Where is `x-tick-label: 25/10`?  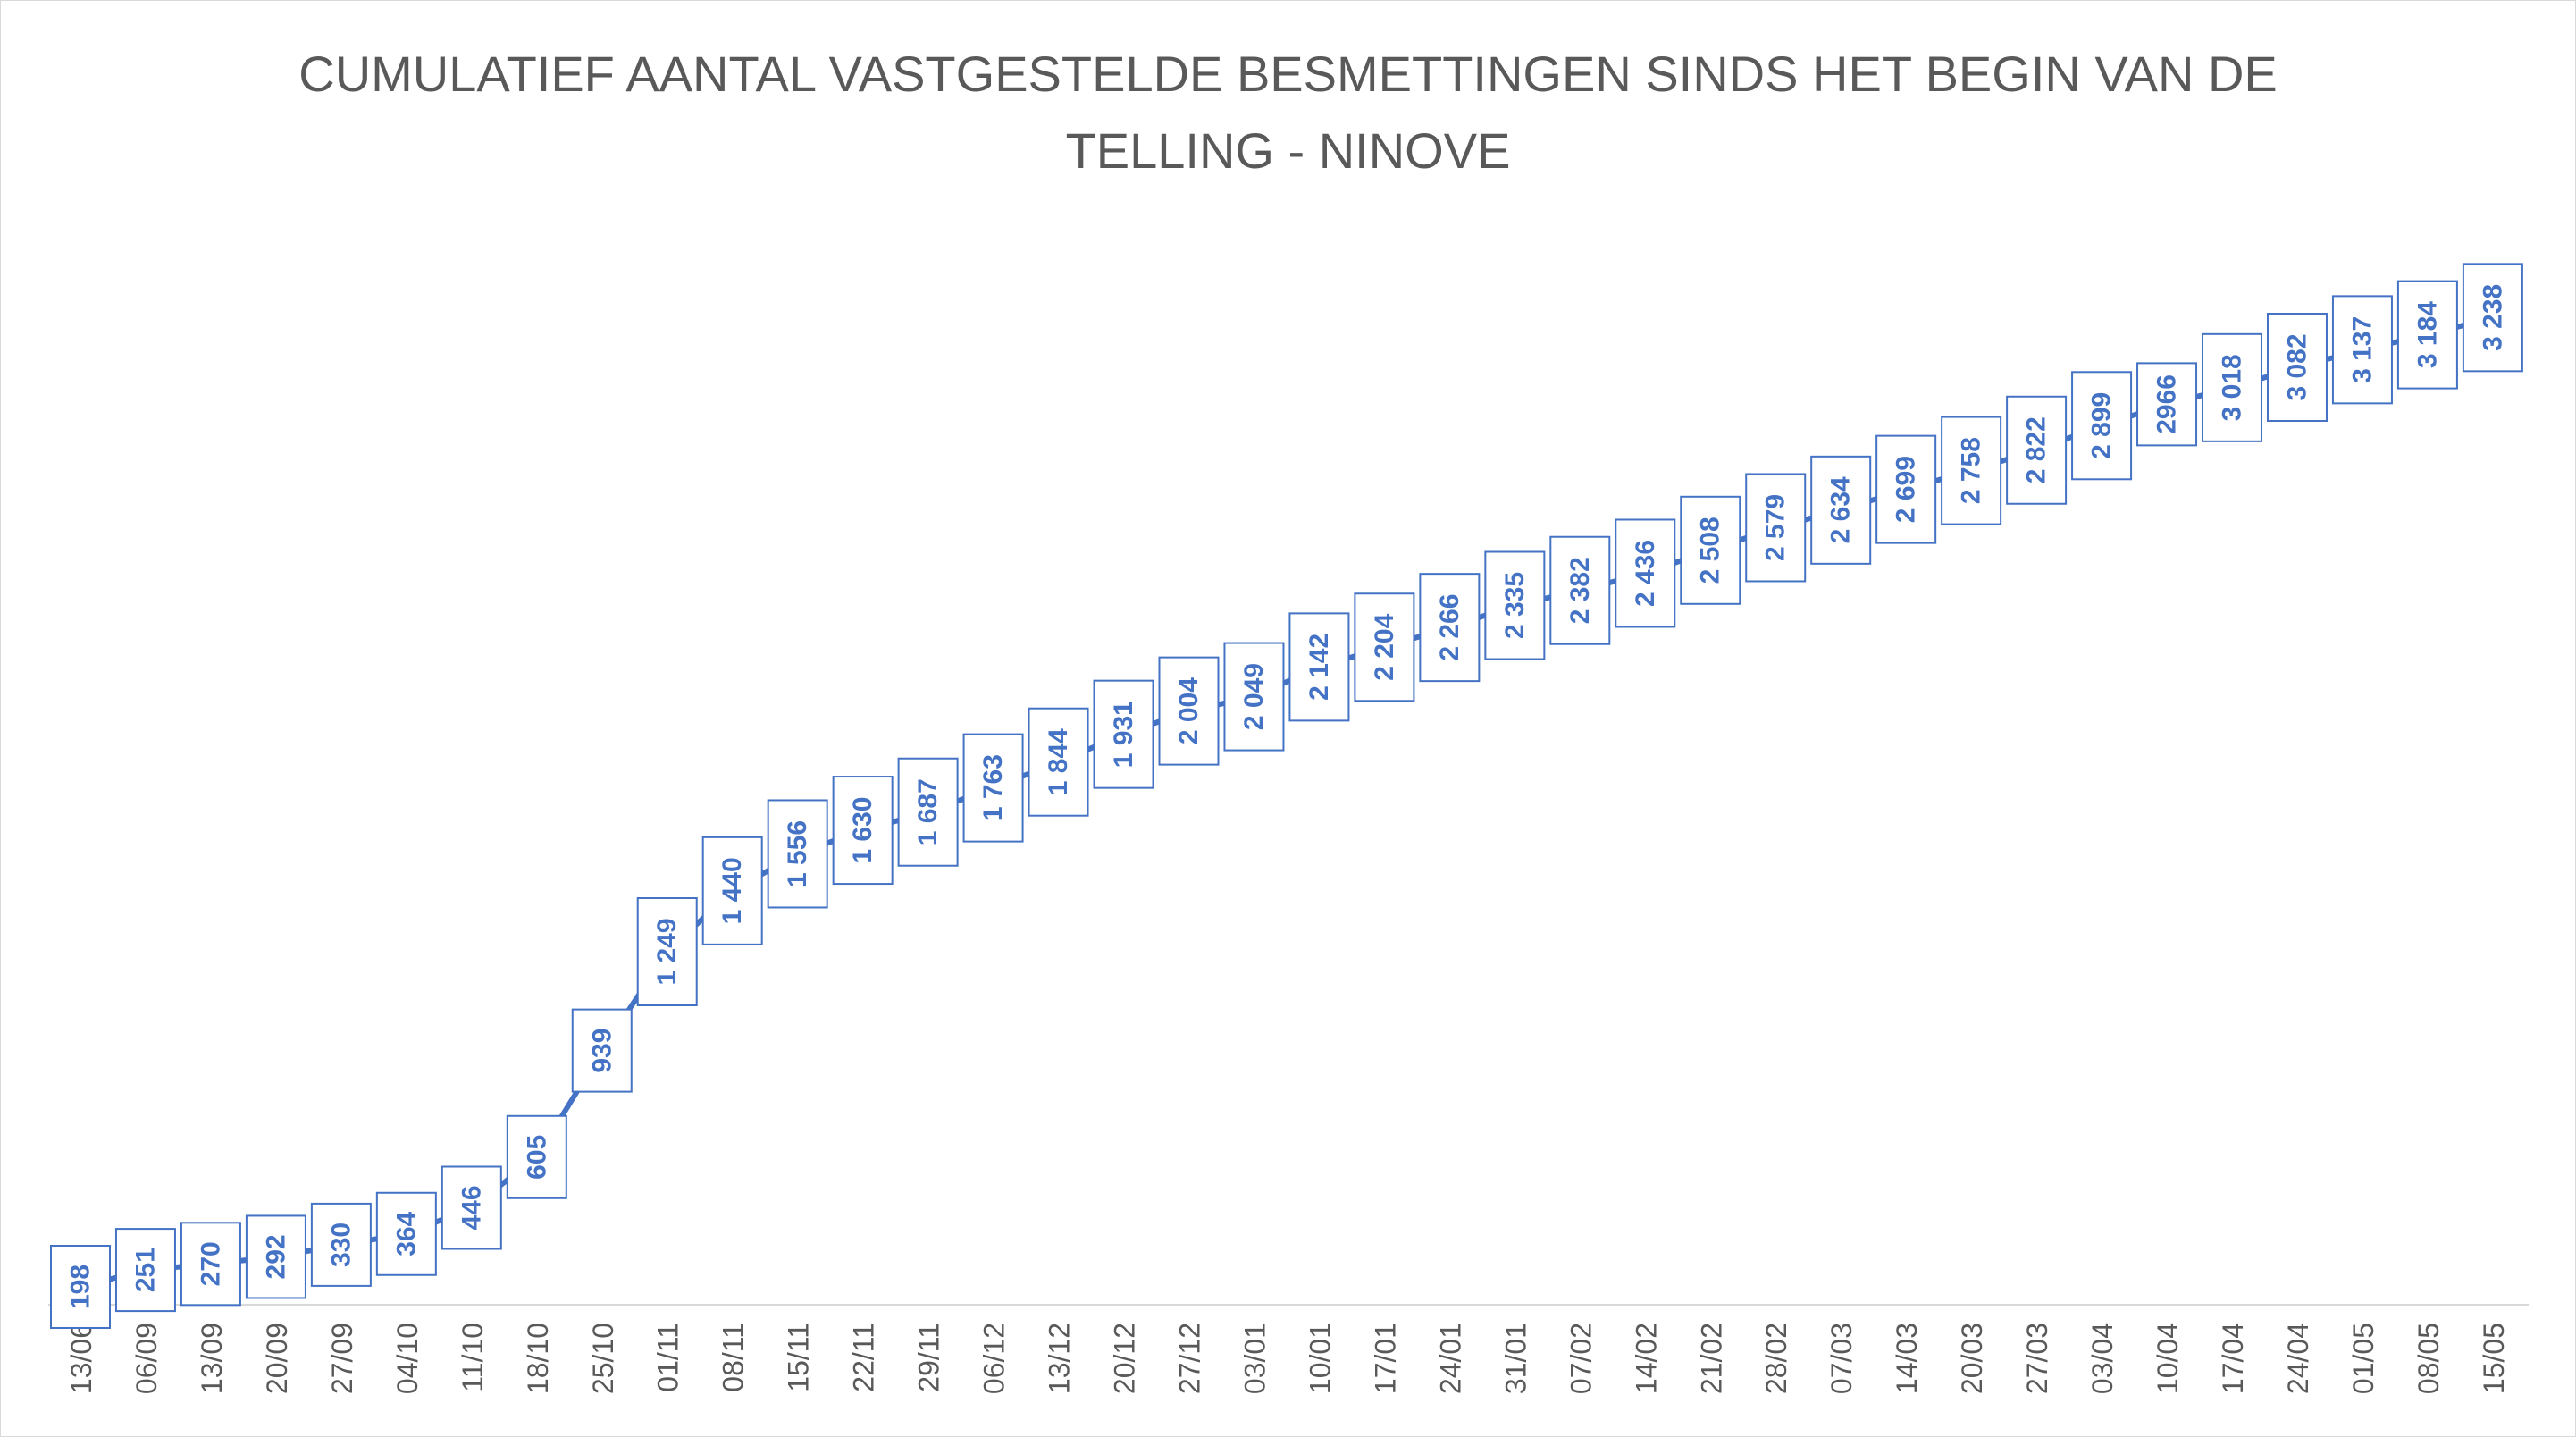
x-tick-label: 25/10 is located at coordinates (603, 1358).